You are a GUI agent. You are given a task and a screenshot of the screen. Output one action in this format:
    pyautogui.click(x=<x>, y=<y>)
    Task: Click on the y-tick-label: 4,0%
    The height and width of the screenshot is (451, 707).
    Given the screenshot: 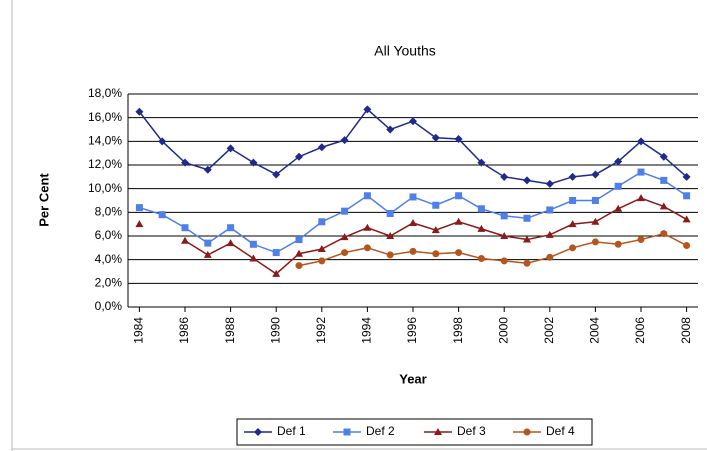 What is the action you would take?
    pyautogui.click(x=109, y=259)
    